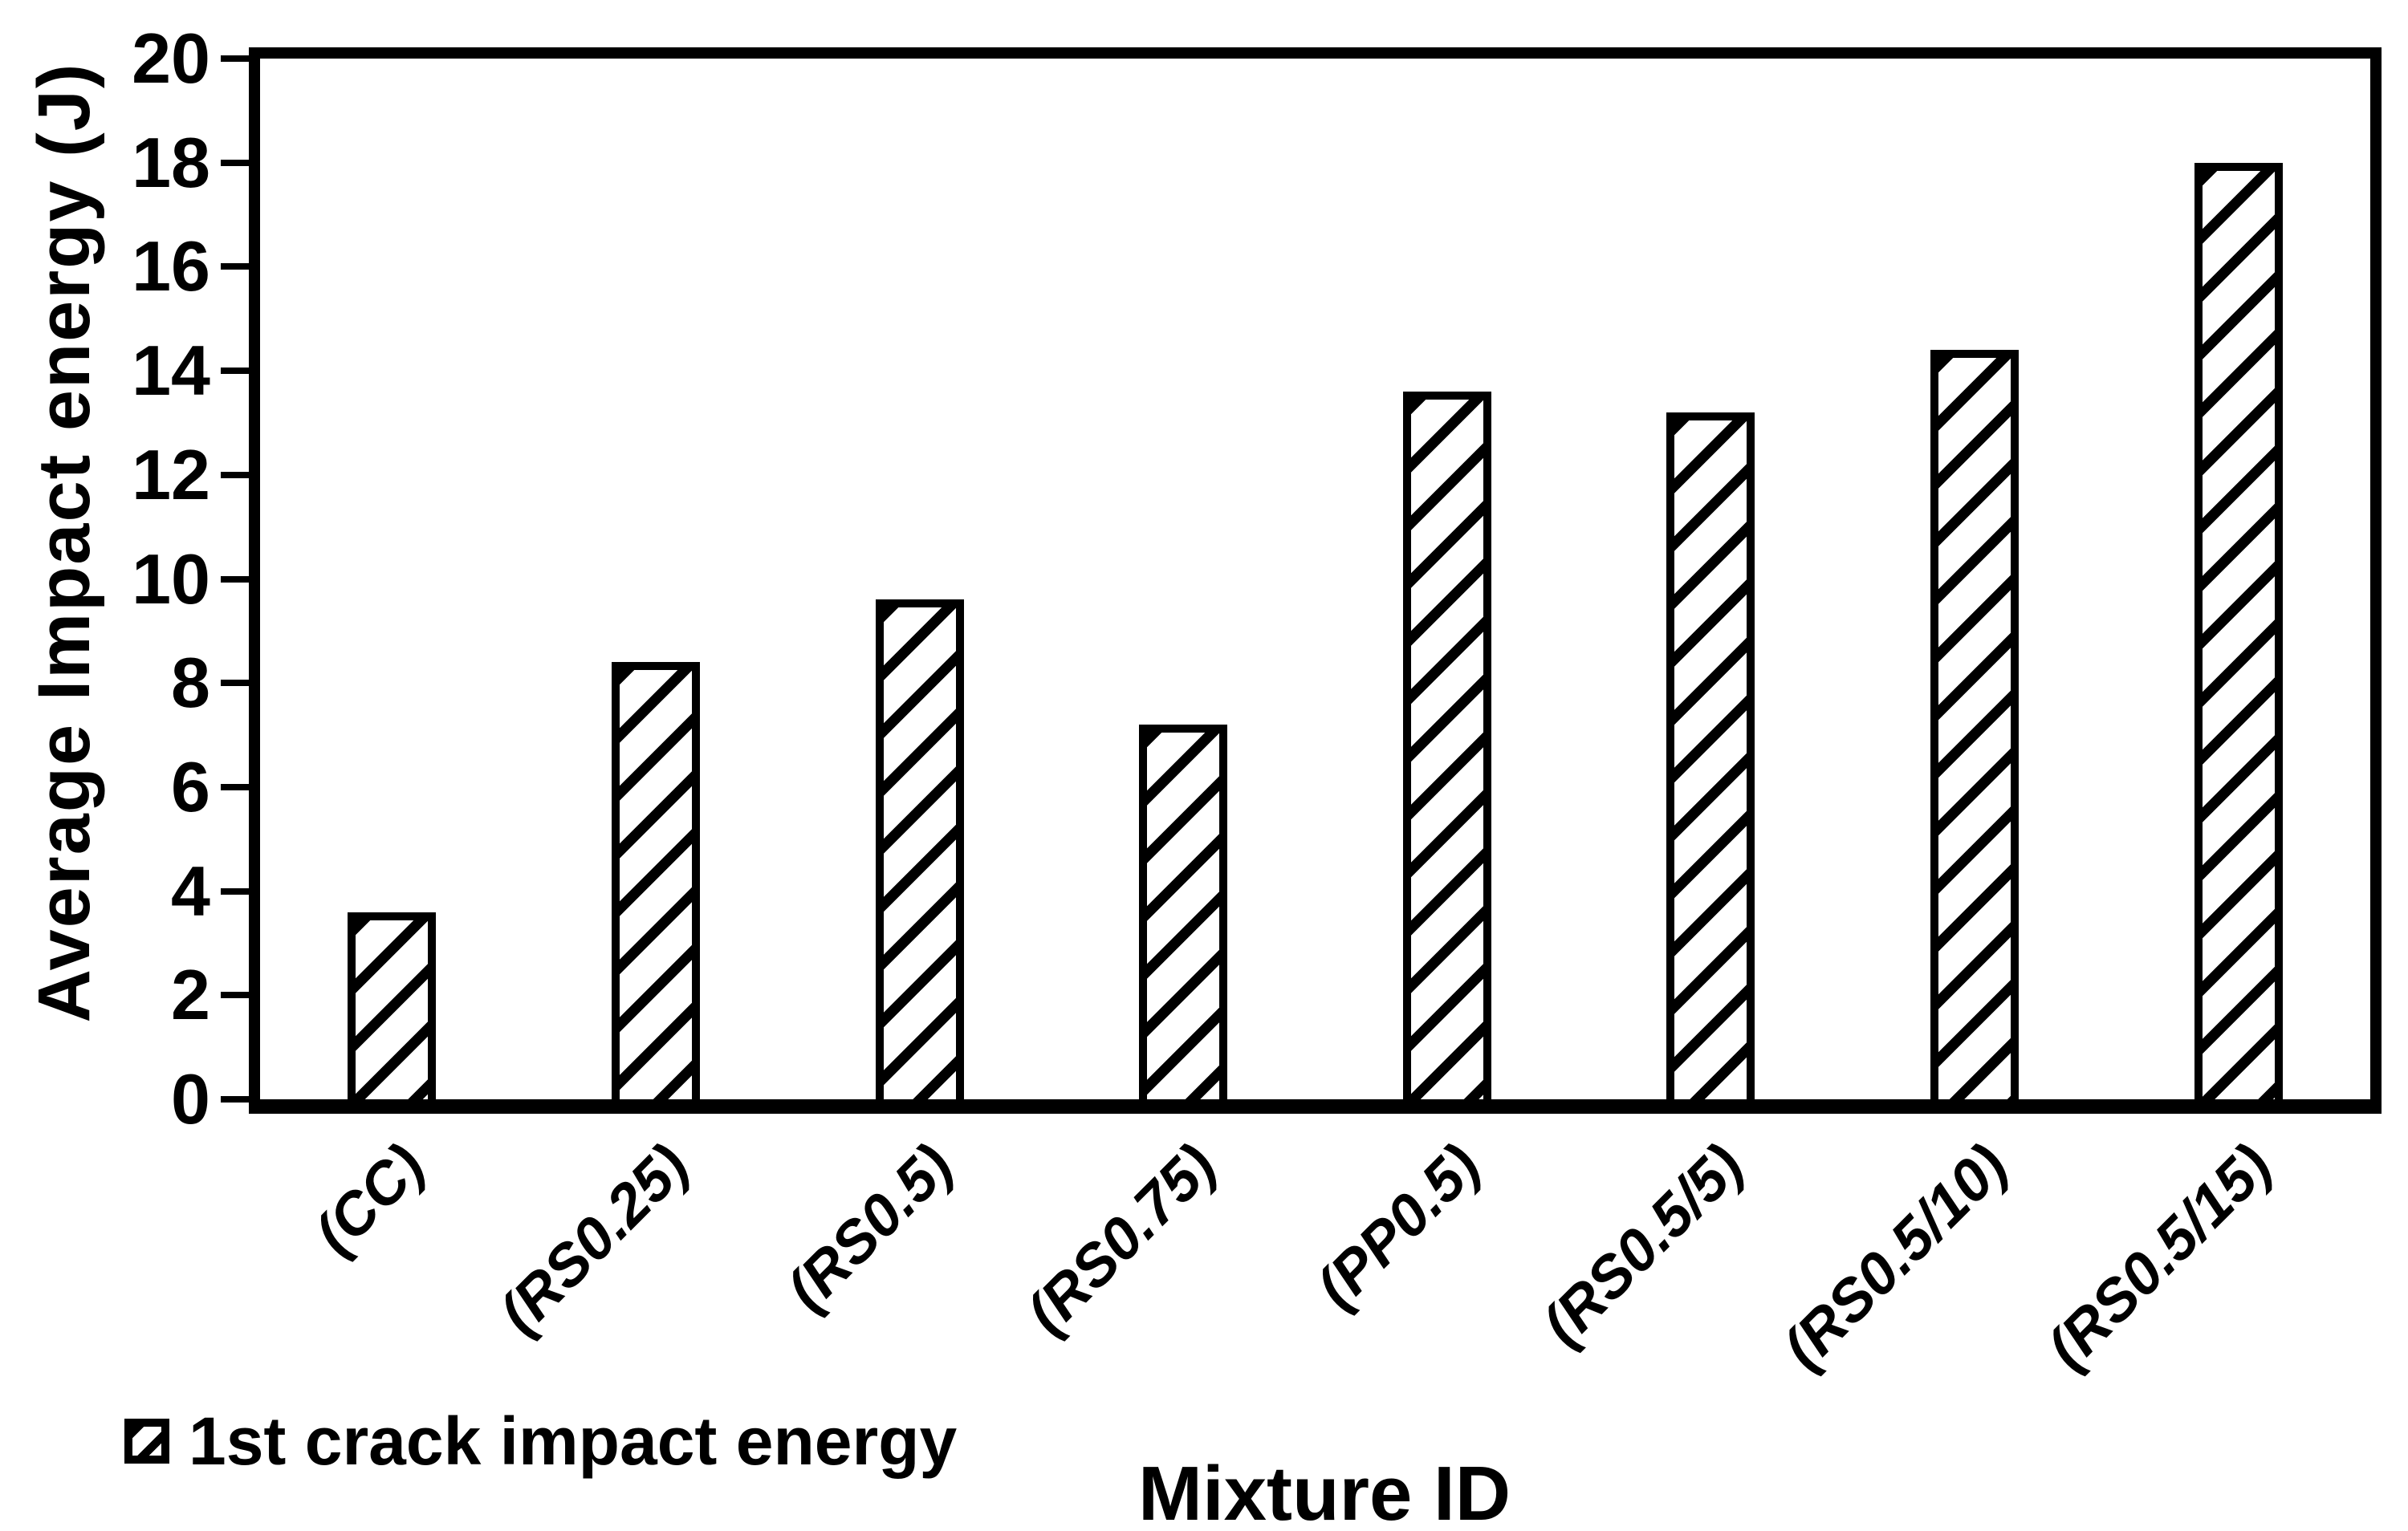 This screenshot has width=2408, height=1531. What do you see at coordinates (2238, 631) in the screenshot?
I see `bar-(RS0.5/15)` at bounding box center [2238, 631].